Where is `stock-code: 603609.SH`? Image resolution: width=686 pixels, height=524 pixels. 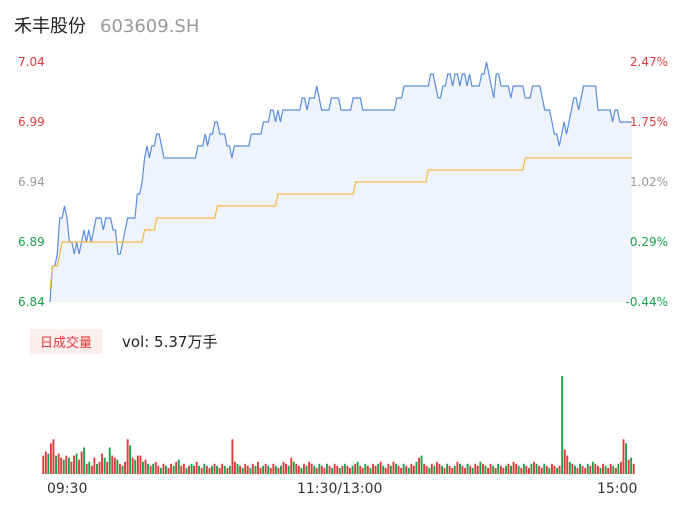 stock-code: 603609.SH is located at coordinates (150, 26).